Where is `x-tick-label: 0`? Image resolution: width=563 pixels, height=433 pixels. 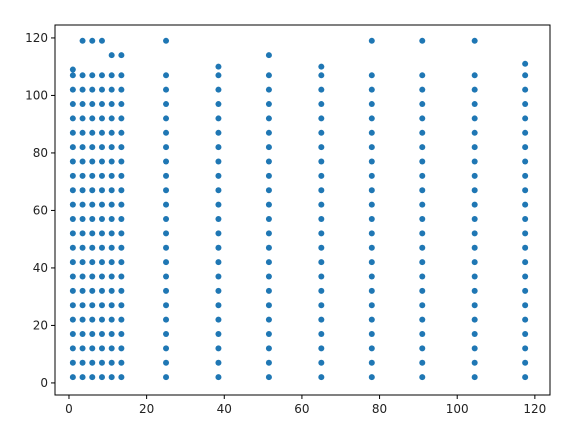 x-tick-label: 0 is located at coordinates (69, 409).